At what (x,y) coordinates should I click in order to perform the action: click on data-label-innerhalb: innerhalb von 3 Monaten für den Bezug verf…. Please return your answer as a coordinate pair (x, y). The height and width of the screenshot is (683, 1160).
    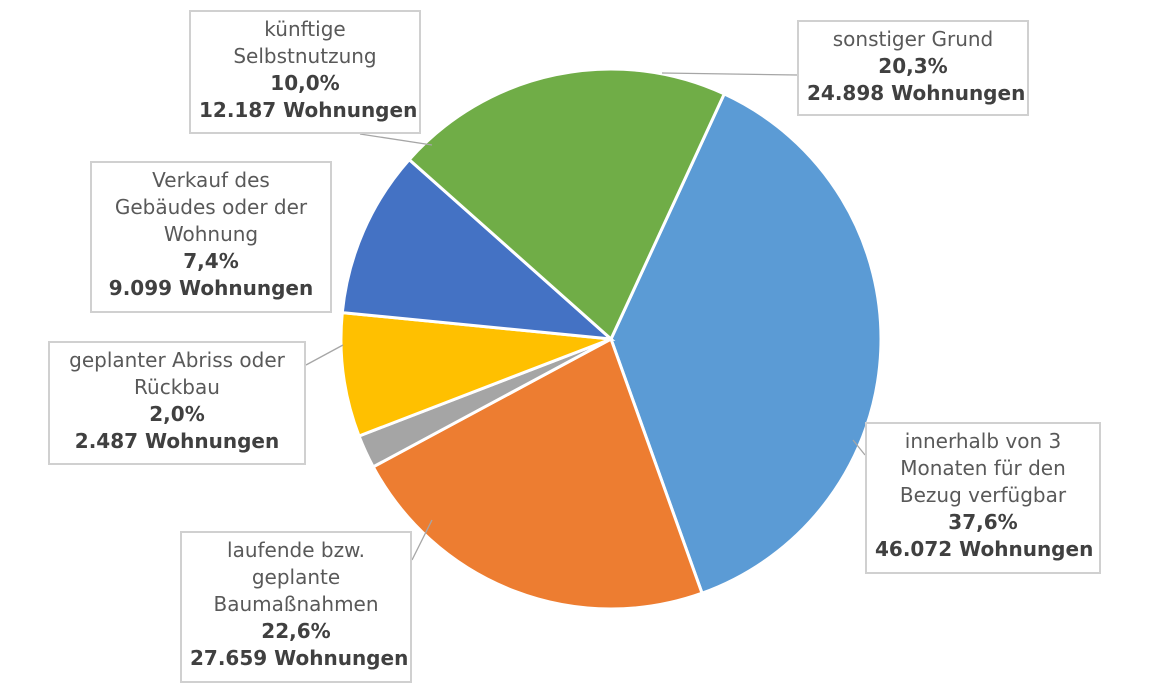
    Looking at the image, I should click on (983, 498).